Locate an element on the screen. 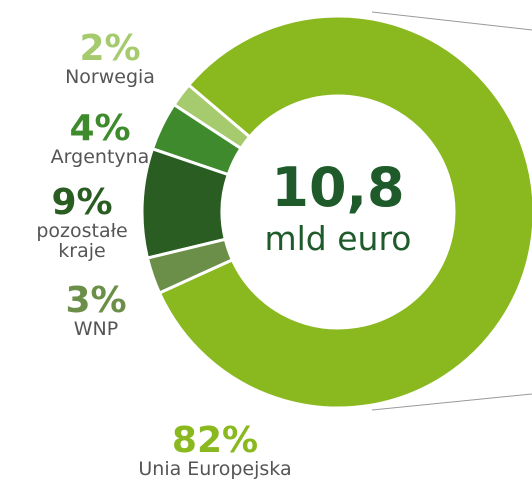 This screenshot has height=490, width=532. legend-label: Norwegia is located at coordinates (110, 76).